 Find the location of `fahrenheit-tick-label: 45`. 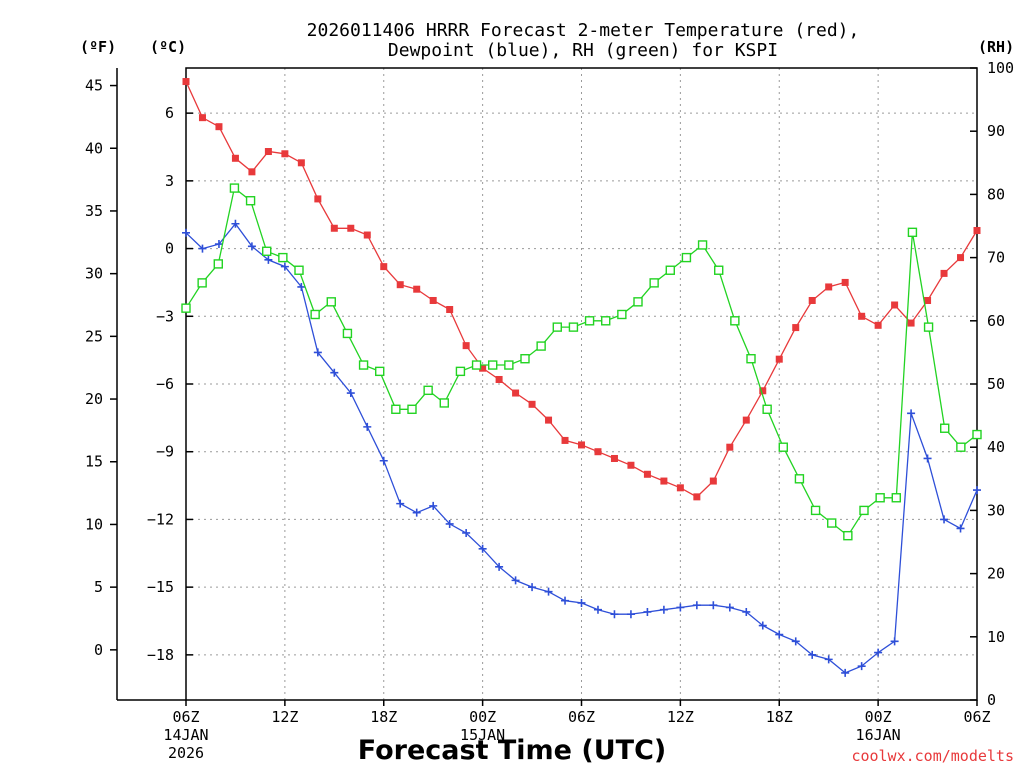

fahrenheit-tick-label: 45 is located at coordinates (94, 86).